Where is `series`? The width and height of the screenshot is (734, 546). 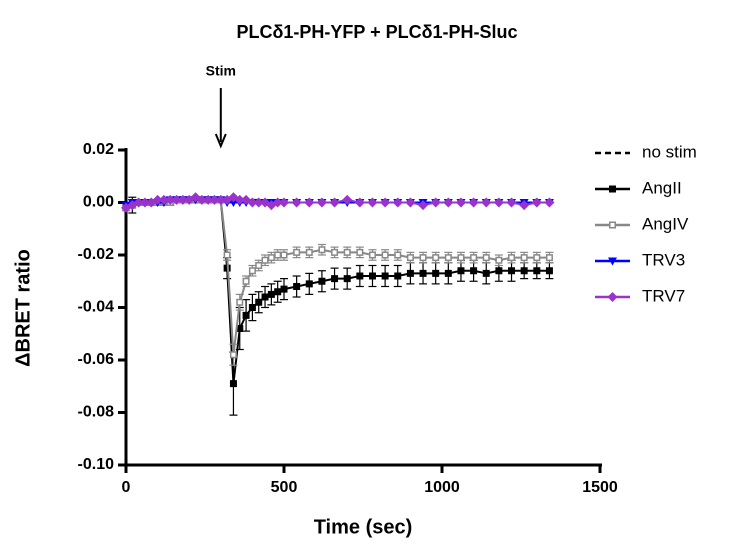
series is located at coordinates (338, 202).